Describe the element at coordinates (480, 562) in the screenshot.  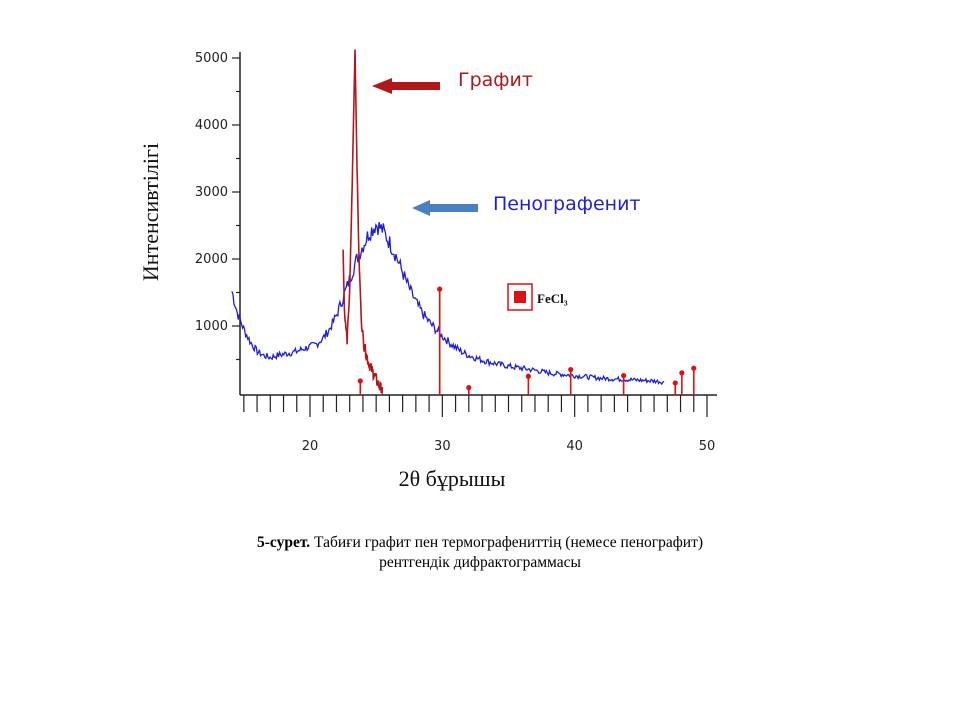
I see `caption-line2: рентгендік дифрактограммасы` at that location.